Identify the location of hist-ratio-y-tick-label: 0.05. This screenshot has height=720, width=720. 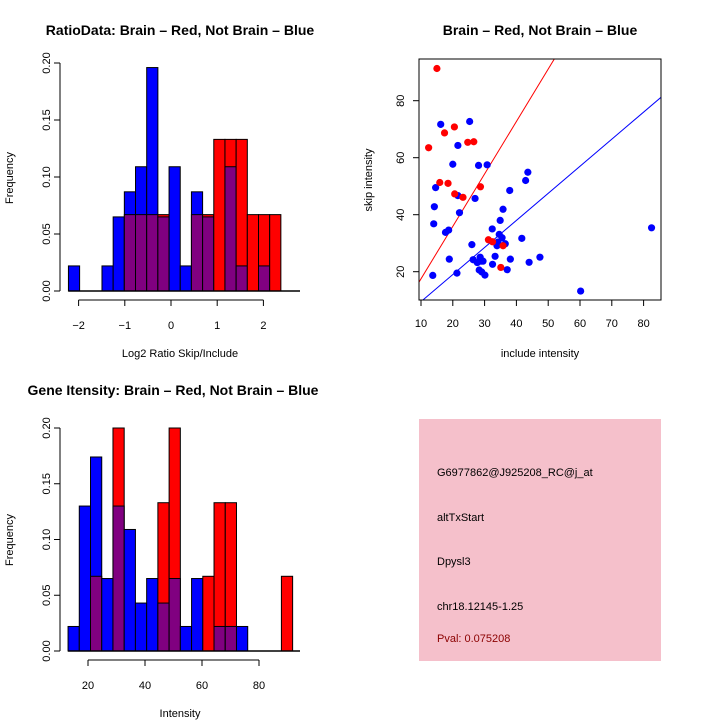
(47, 233).